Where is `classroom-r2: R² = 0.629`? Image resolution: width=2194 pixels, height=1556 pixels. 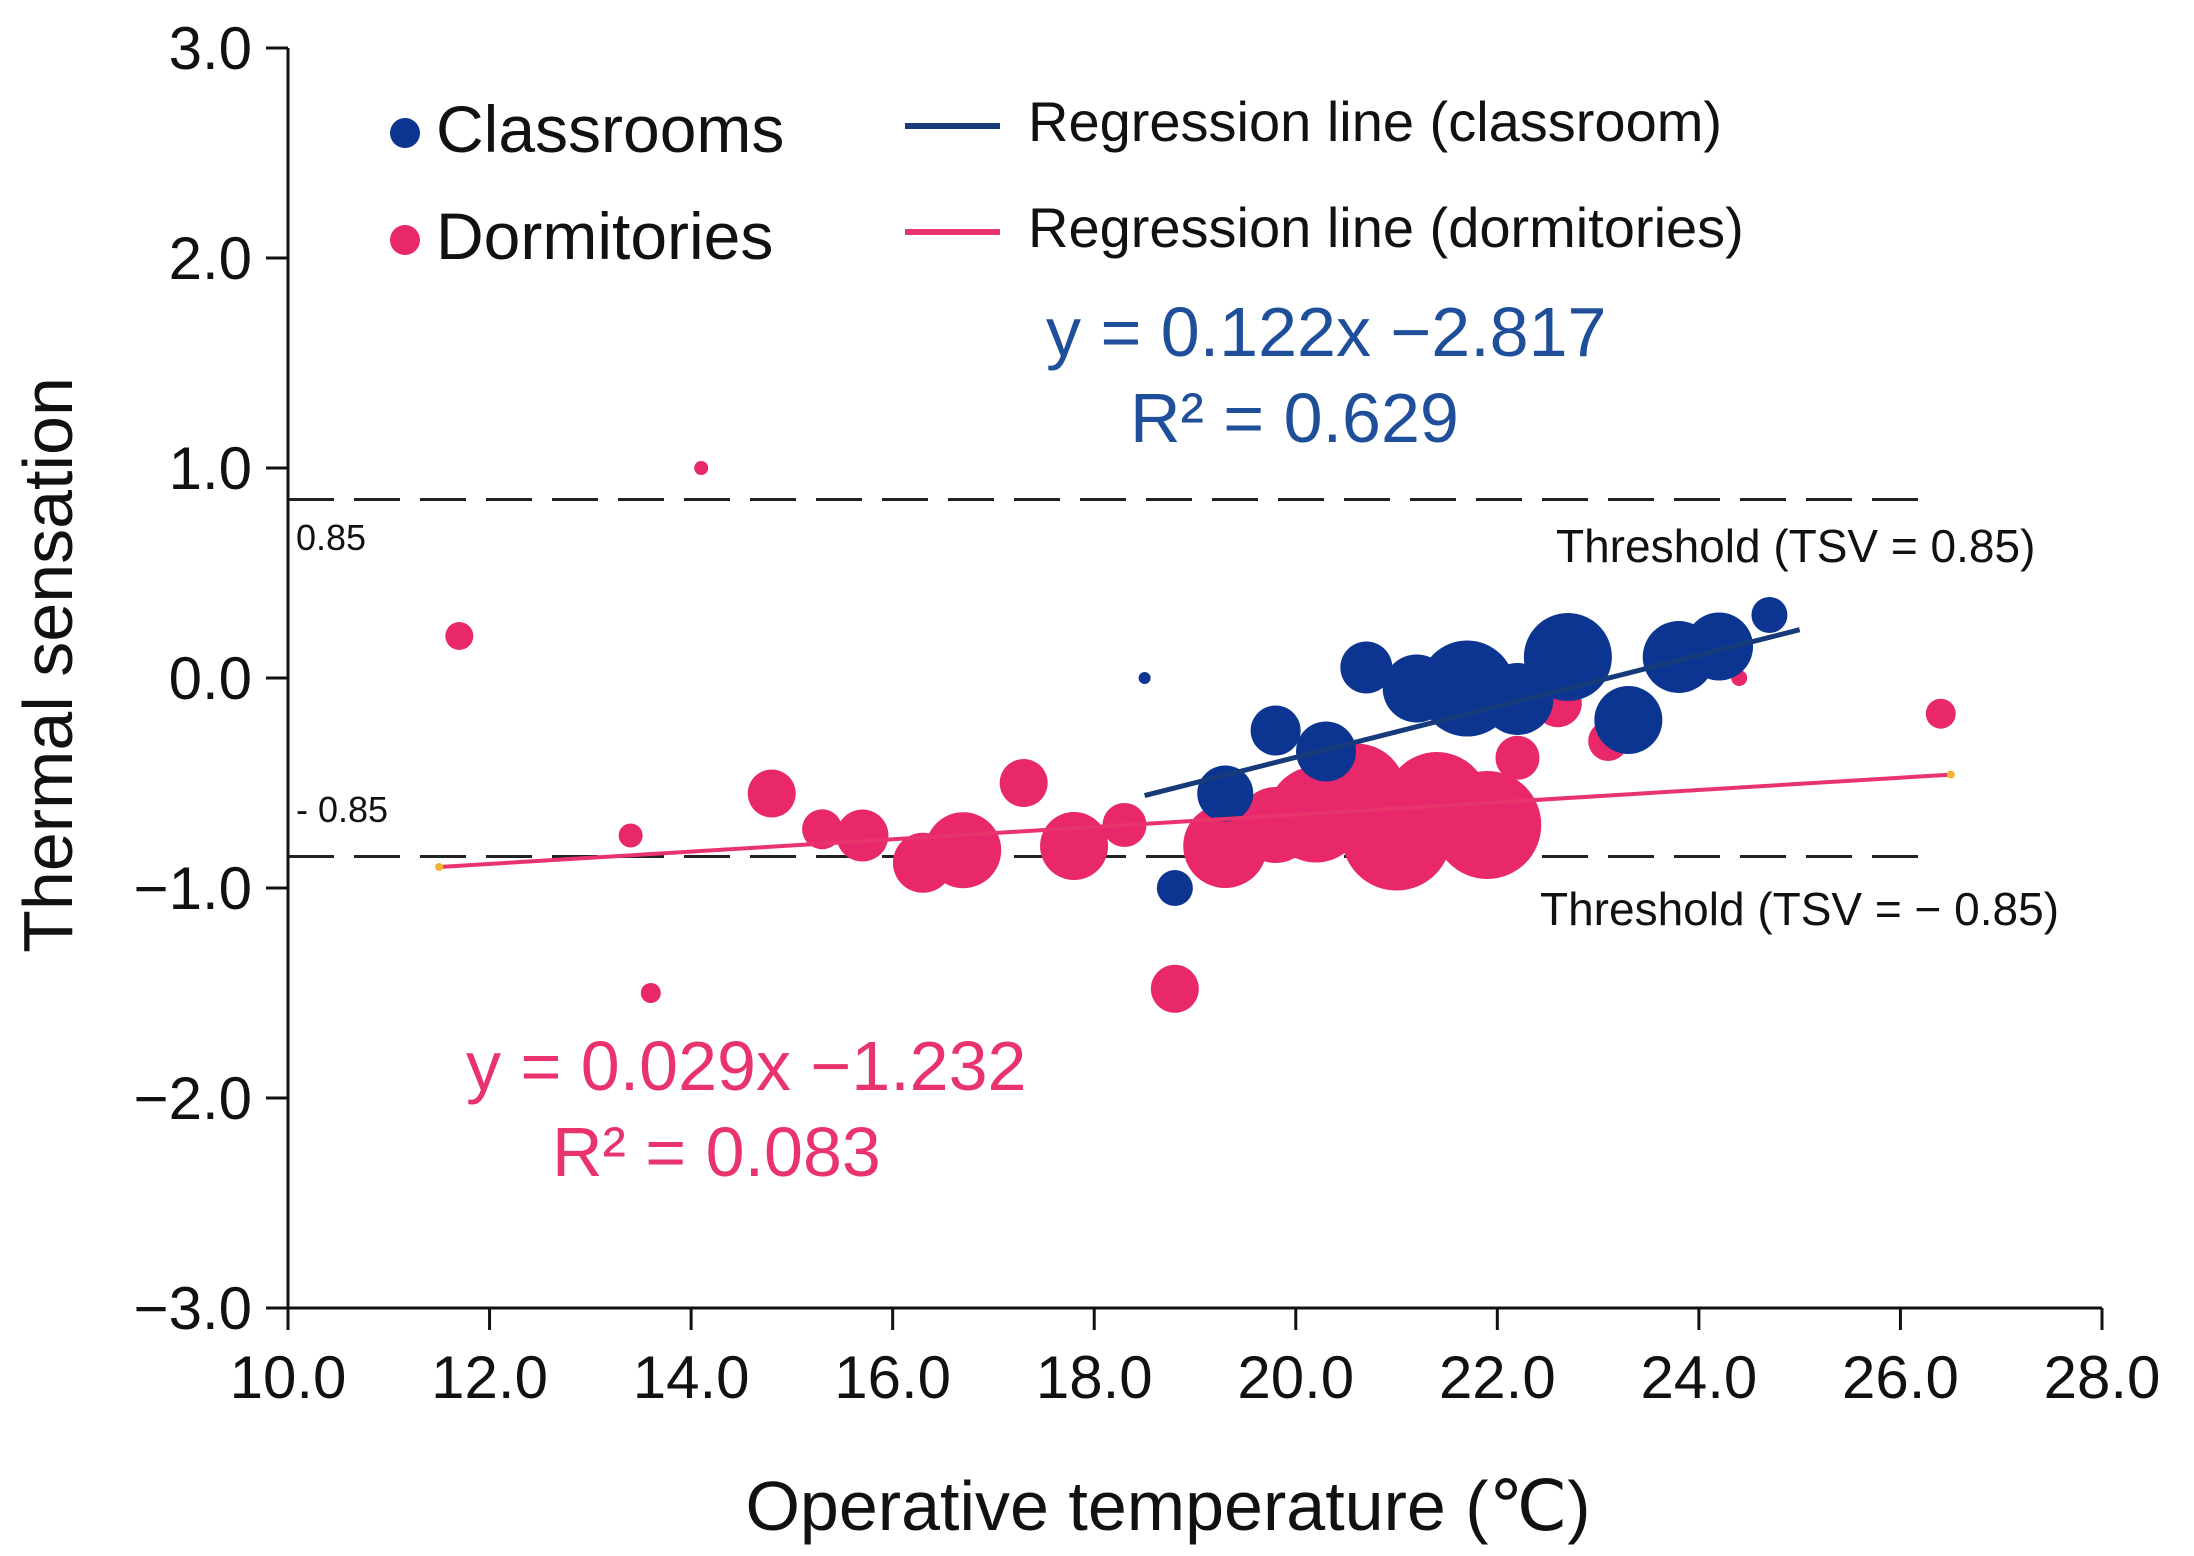 classroom-r2: R² = 0.629 is located at coordinates (1294, 418).